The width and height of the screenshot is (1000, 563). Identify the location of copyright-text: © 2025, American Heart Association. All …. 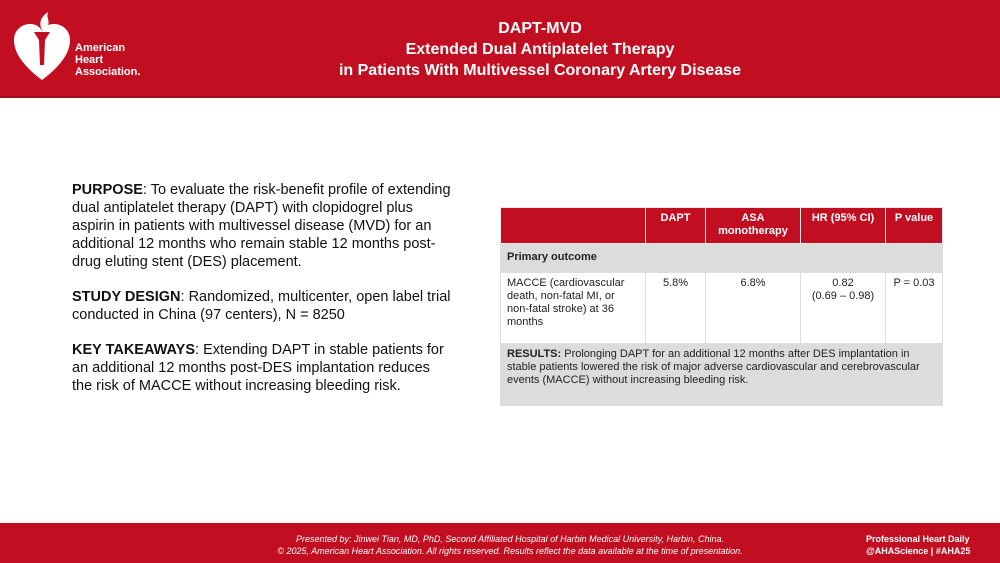
(510, 551).